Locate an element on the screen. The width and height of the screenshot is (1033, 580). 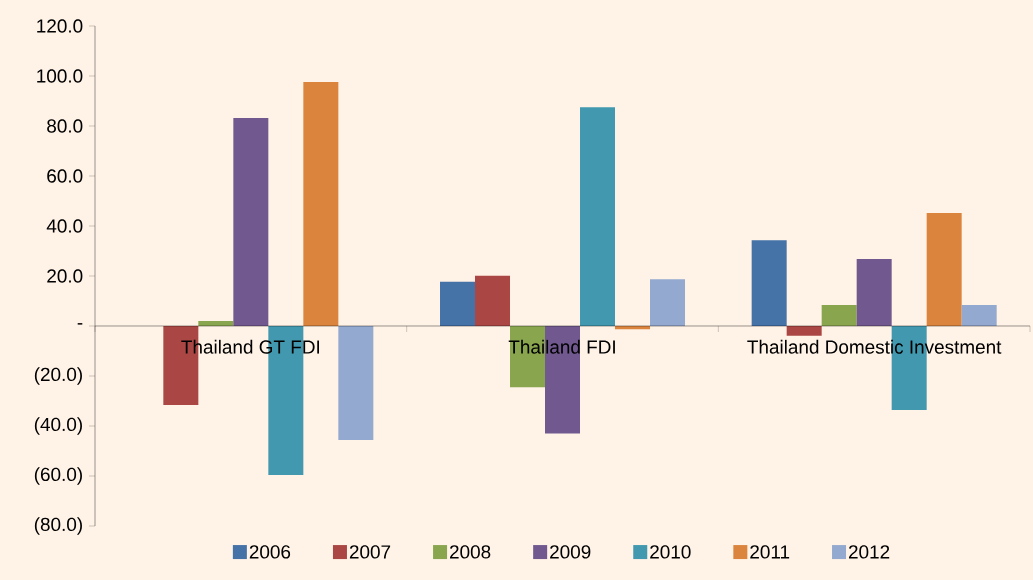
y-tick-label: (60.0) is located at coordinates (58, 476).